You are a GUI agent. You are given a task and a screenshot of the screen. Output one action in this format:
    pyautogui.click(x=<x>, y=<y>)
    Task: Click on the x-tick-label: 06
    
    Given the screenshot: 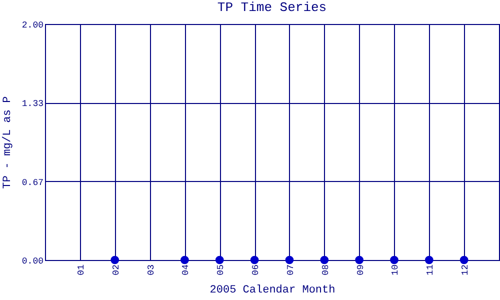 What is the action you would take?
    pyautogui.click(x=256, y=270)
    